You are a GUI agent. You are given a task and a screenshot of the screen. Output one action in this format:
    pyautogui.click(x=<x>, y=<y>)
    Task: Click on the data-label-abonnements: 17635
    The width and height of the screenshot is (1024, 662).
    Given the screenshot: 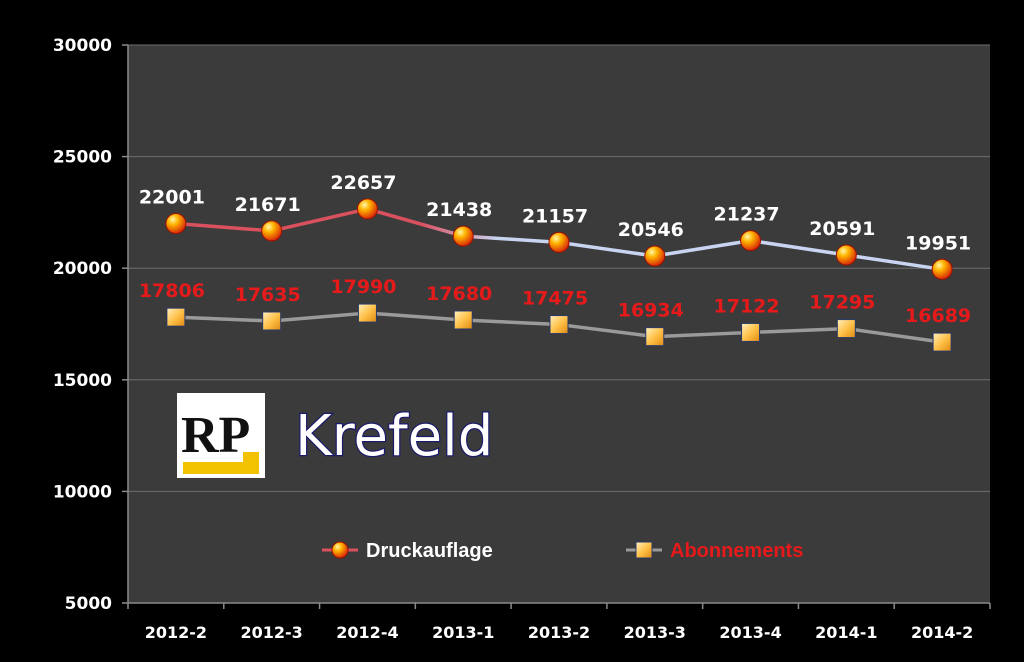 What is the action you would take?
    pyautogui.click(x=268, y=295)
    